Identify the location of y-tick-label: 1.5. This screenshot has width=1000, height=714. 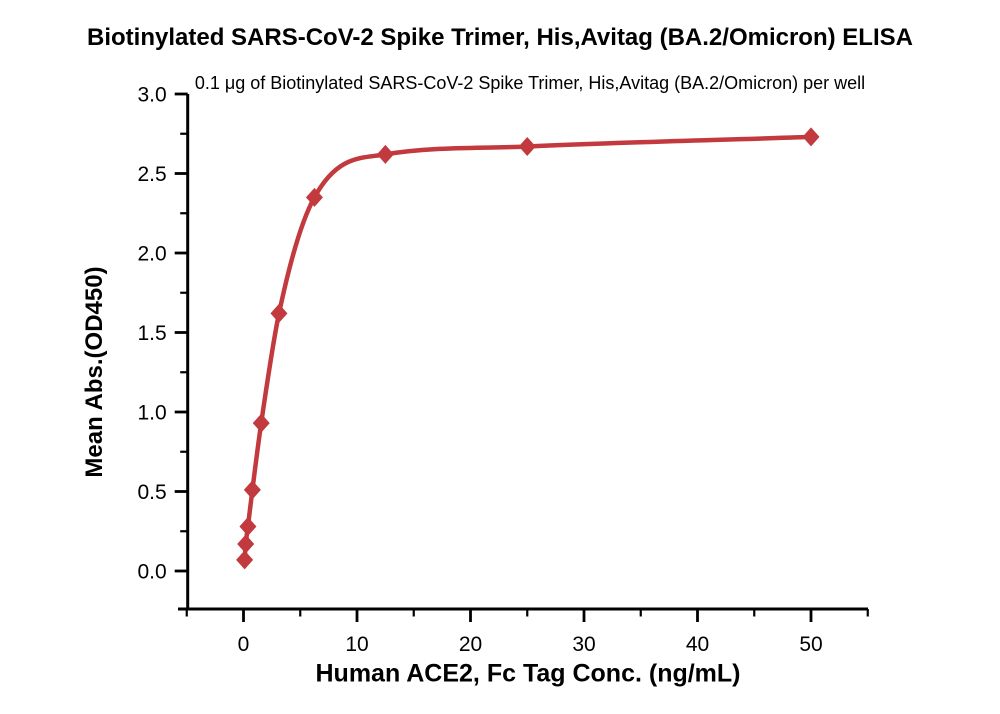
(151, 333).